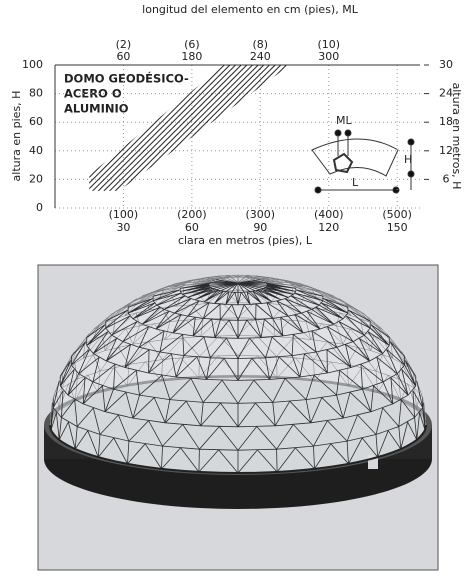 The image size is (473, 581). I want to click on y2-tick-label: 18, so click(446, 121).